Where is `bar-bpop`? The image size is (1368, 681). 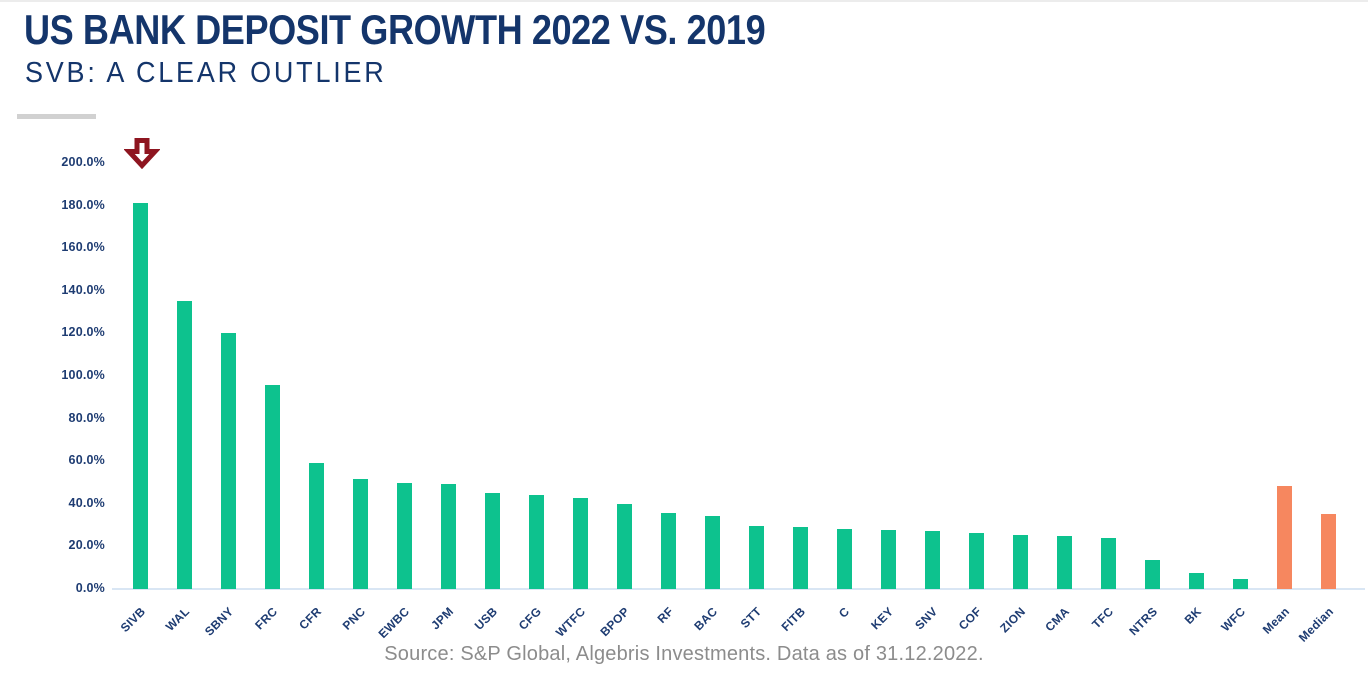 bar-bpop is located at coordinates (624, 546).